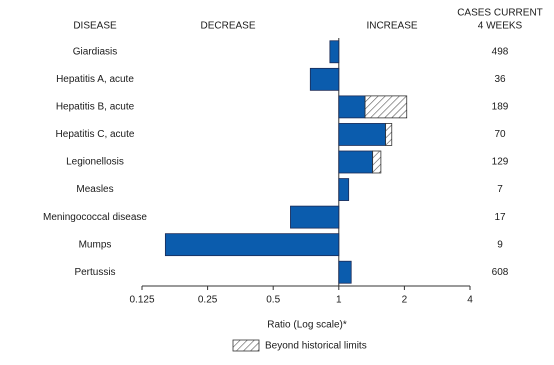 The width and height of the screenshot is (554, 365). What do you see at coordinates (95, 79) in the screenshot?
I see `category-label: Hepatitis A, acute` at bounding box center [95, 79].